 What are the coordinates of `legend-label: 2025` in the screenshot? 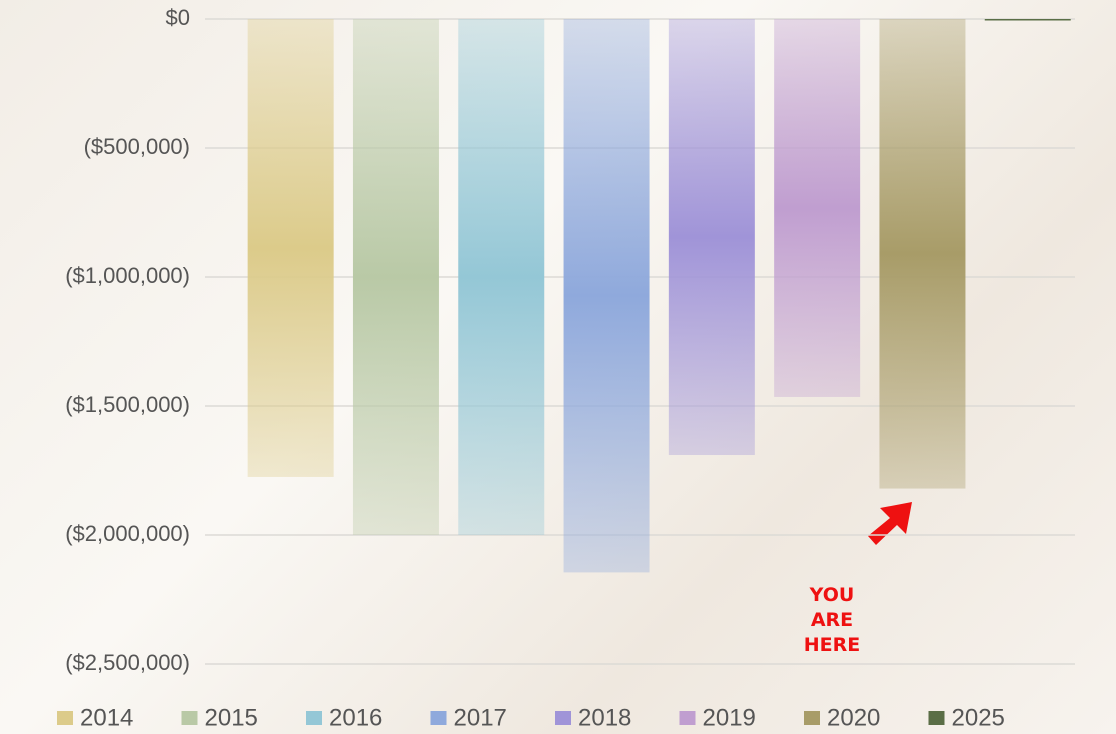 It's located at (978, 717).